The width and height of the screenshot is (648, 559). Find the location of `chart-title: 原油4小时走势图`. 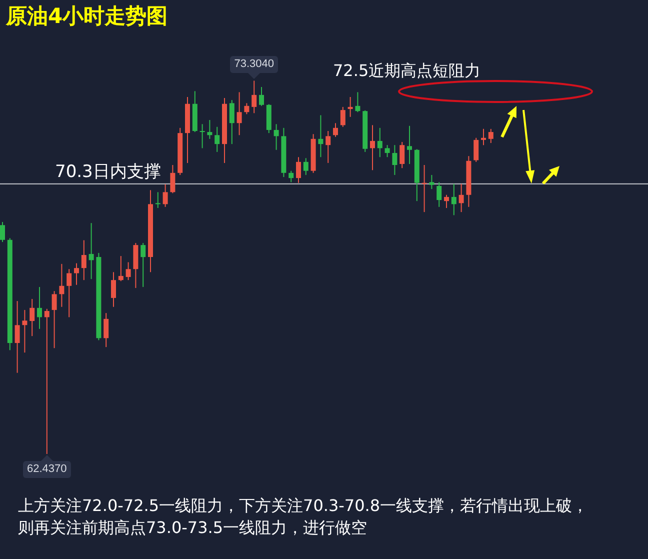

chart-title: 原油4小时走势图 is located at coordinates (87, 16).